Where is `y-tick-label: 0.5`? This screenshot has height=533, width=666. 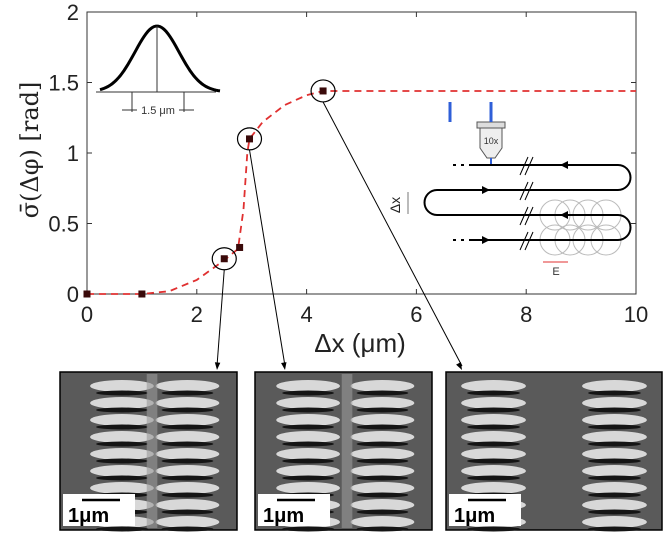
y-tick-label: 0.5 is located at coordinates (63, 224).